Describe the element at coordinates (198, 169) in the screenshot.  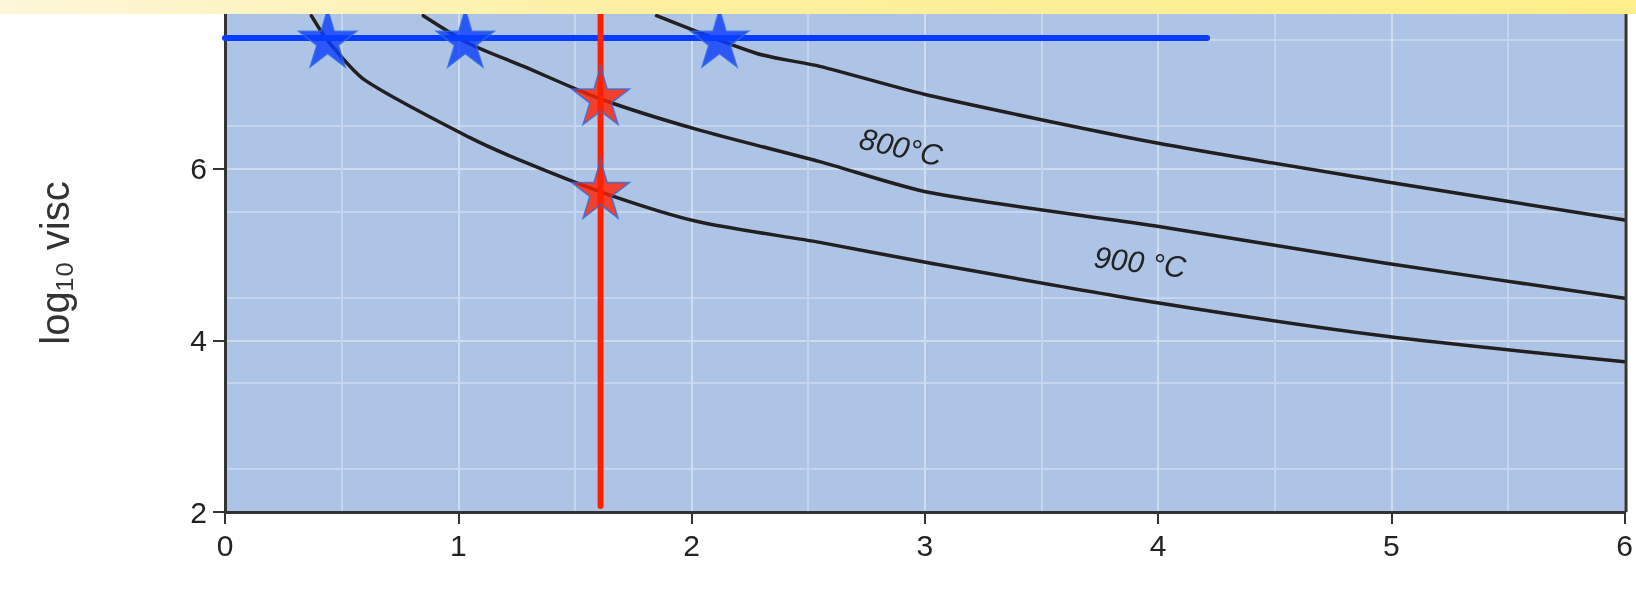
I see `y-tick-label: 6` at that location.